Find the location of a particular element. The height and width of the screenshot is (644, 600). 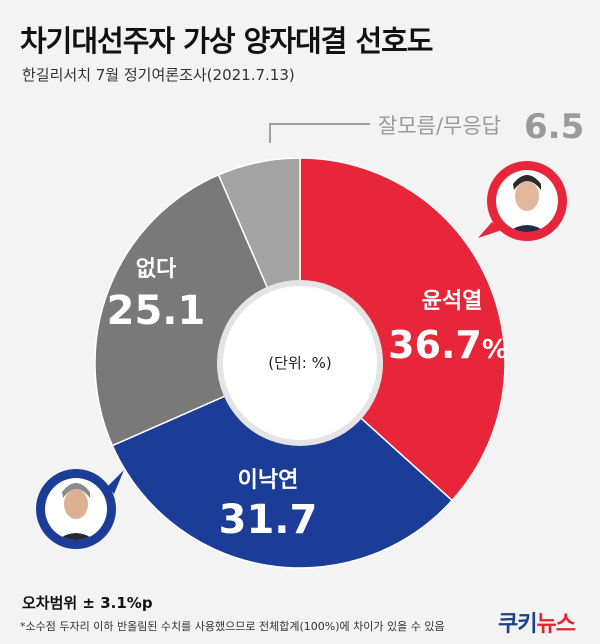

chart-title: 차기대선주자 가상 양자대결 선호도 is located at coordinates (226, 41).